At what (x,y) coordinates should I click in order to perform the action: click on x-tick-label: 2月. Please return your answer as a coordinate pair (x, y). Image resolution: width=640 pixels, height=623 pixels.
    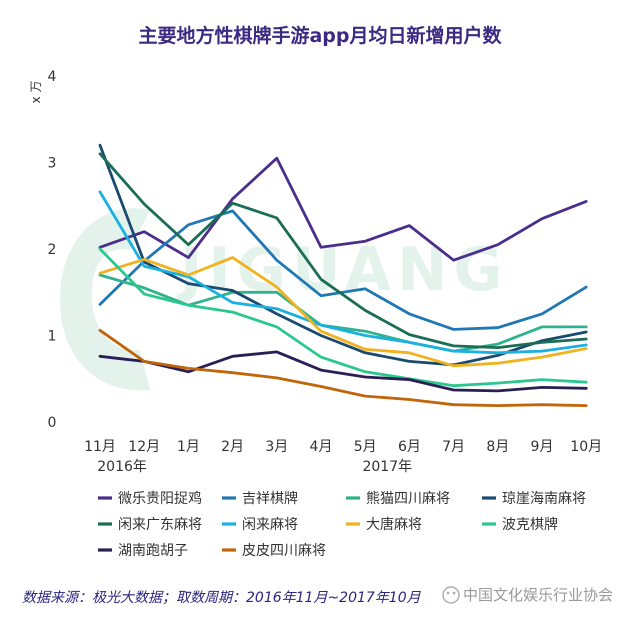
    Looking at the image, I should click on (232, 447).